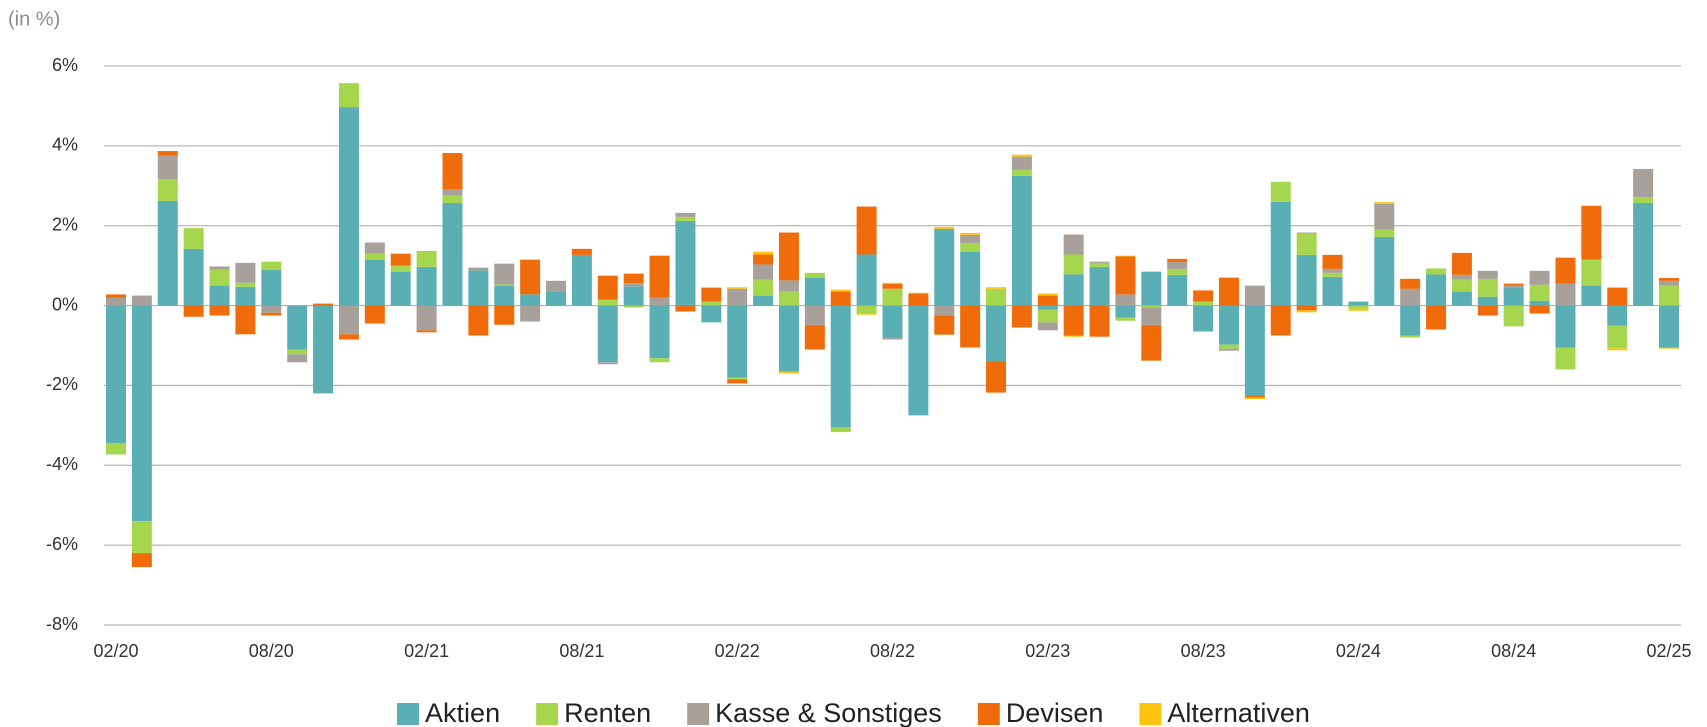  Describe the element at coordinates (426, 651) in the screenshot. I see `x-tick-label: 02/21` at that location.